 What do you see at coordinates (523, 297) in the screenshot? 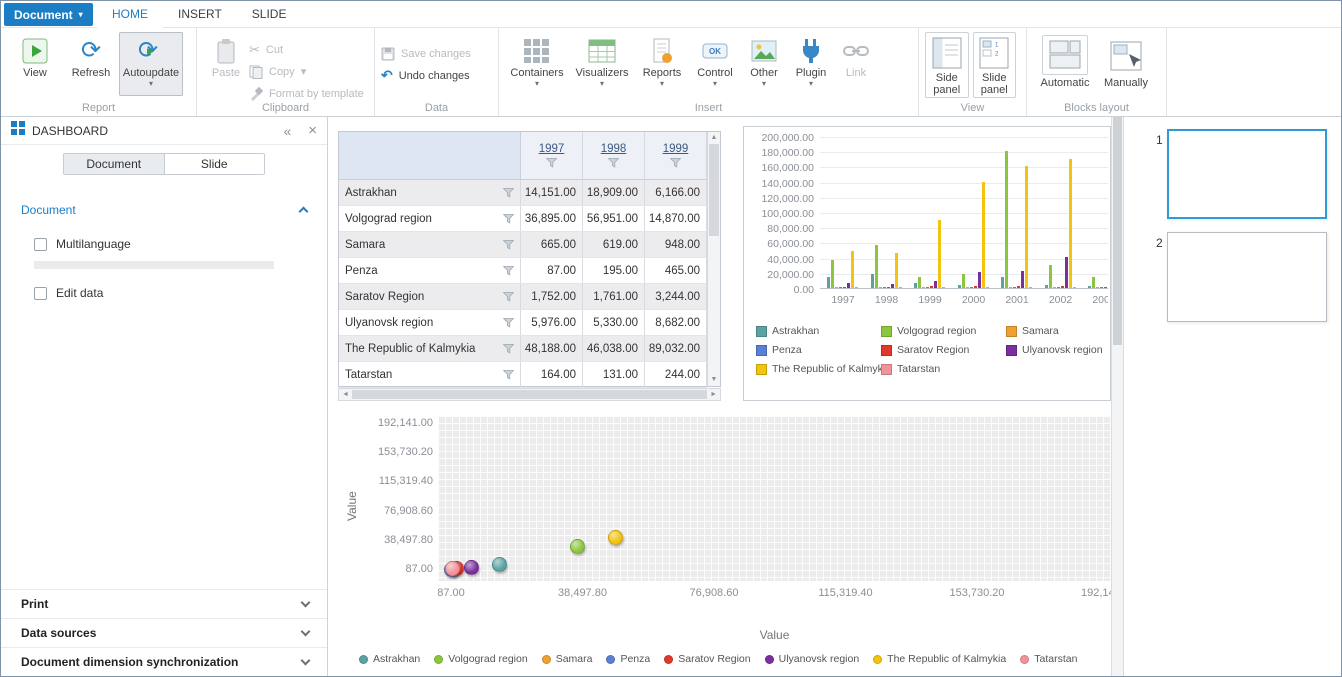
I see `table-row: Saratov Region 1,752.00 1,761.00 3,244.00` at bounding box center [523, 297].